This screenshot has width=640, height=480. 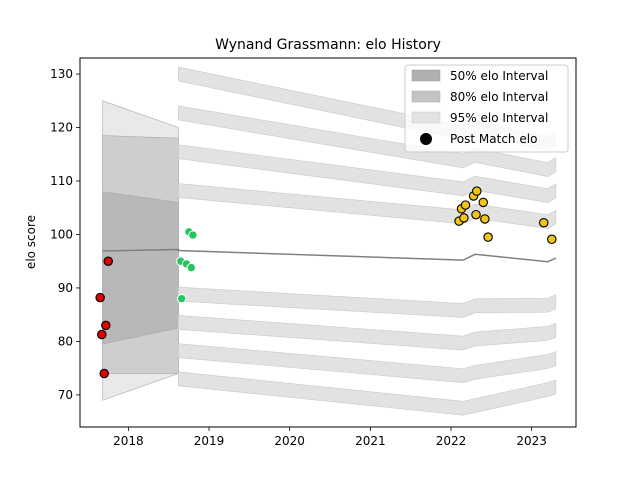 I want to click on band-p50-2018, so click(x=140, y=268).